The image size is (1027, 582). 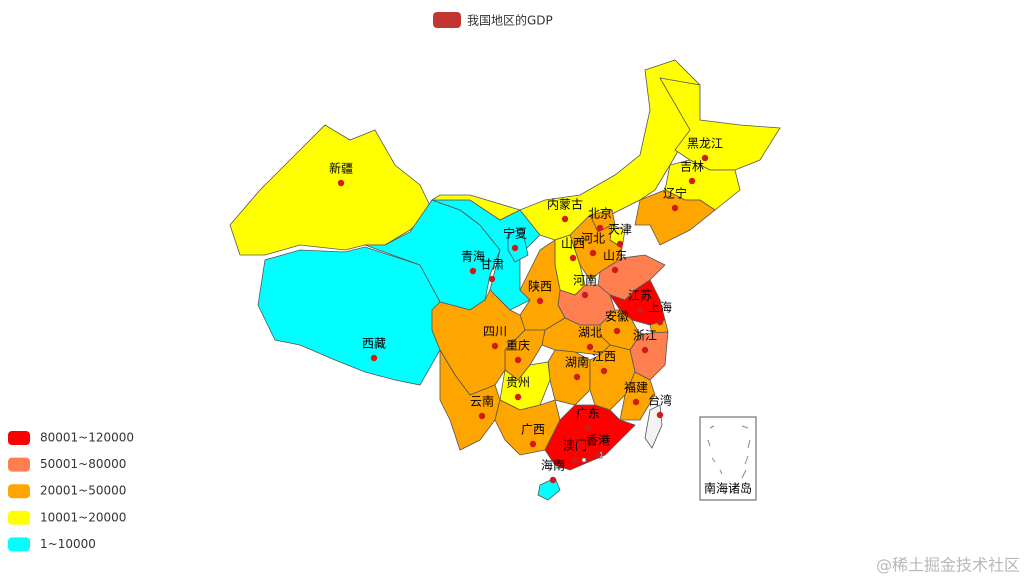 I want to click on region-label: 上海, so click(x=660, y=307).